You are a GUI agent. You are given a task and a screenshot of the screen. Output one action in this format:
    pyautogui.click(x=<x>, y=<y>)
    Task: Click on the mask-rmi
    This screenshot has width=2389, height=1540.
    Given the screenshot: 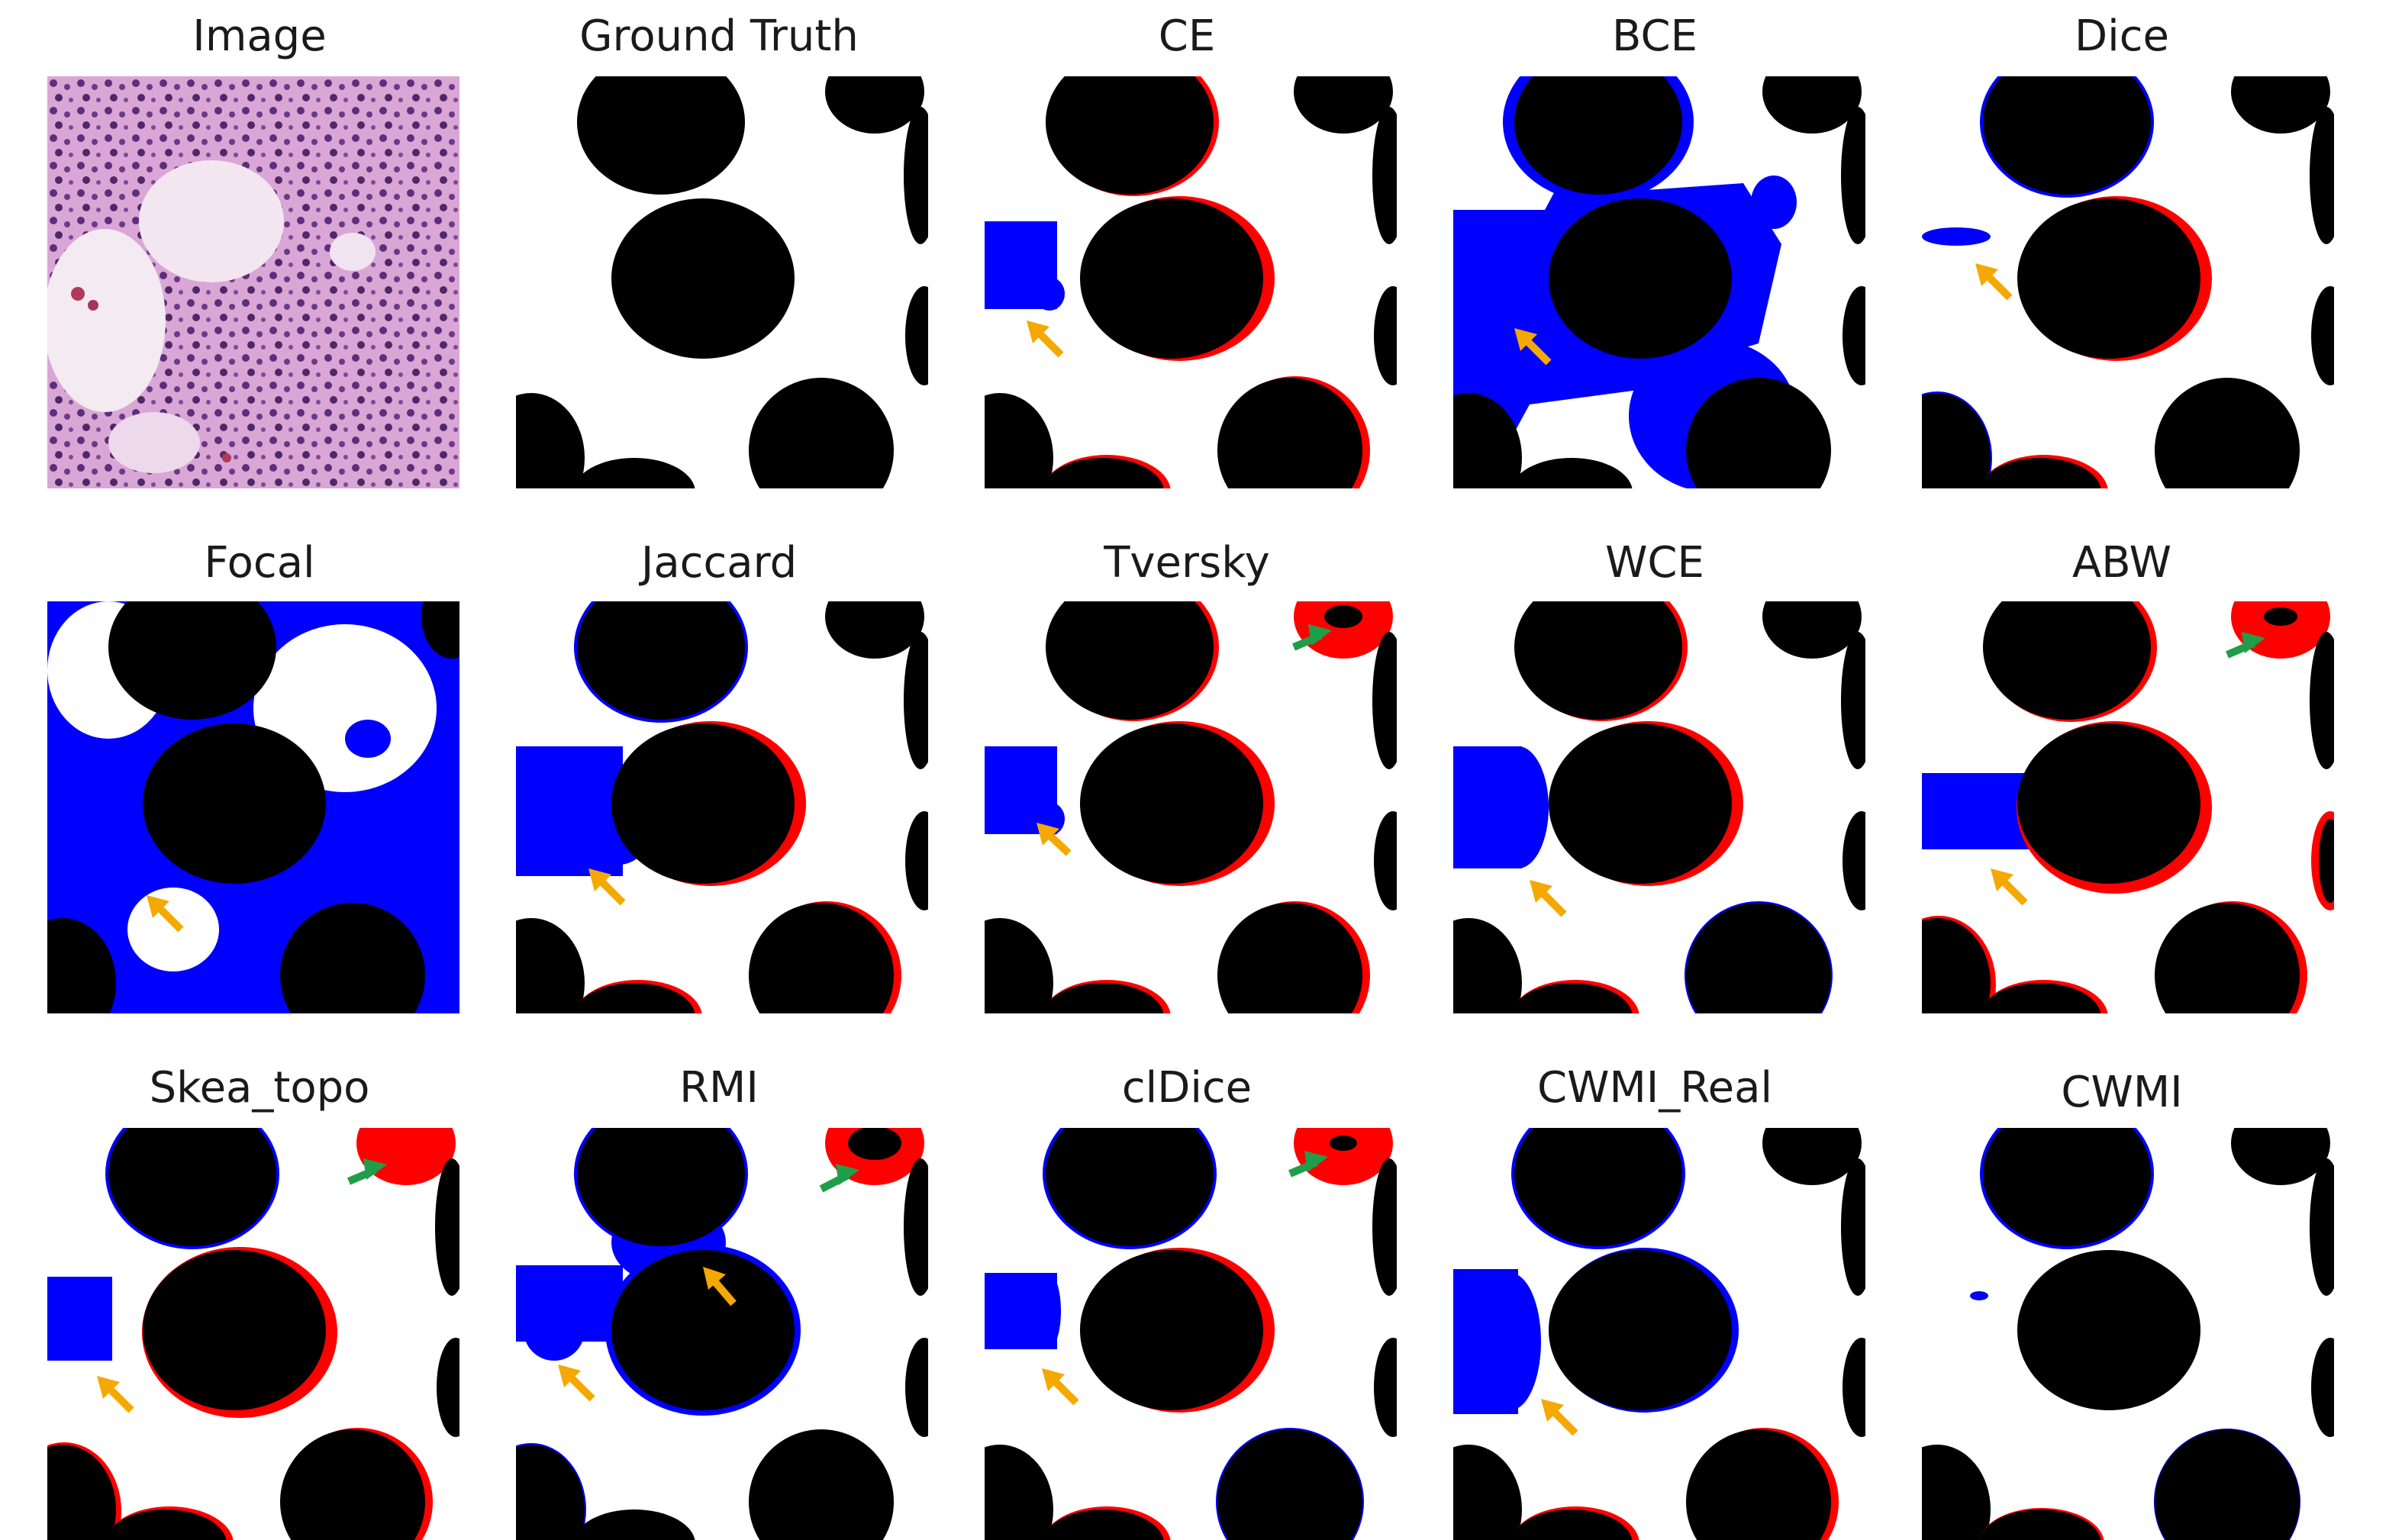 What is the action you would take?
    pyautogui.click(x=722, y=1334)
    